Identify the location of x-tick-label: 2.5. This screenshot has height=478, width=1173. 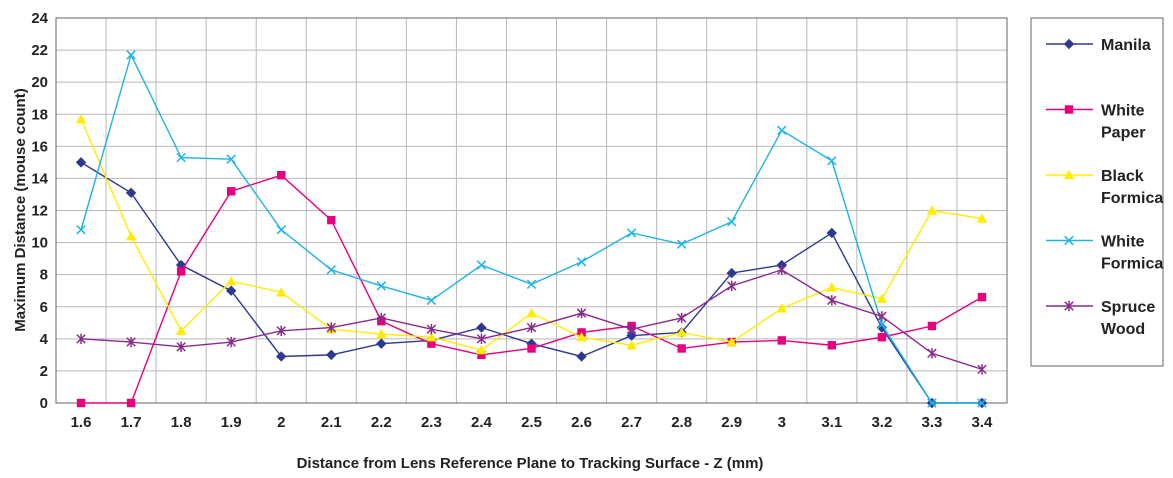
(531, 422).